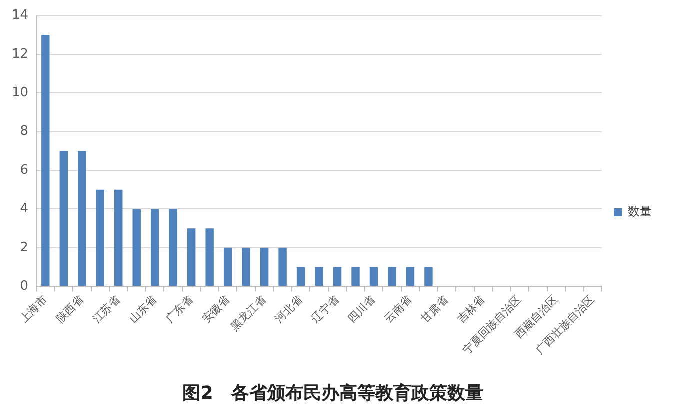 Image resolution: width=680 pixels, height=415 pixels. What do you see at coordinates (24, 209) in the screenshot?
I see `y-tick-label: 4` at bounding box center [24, 209].